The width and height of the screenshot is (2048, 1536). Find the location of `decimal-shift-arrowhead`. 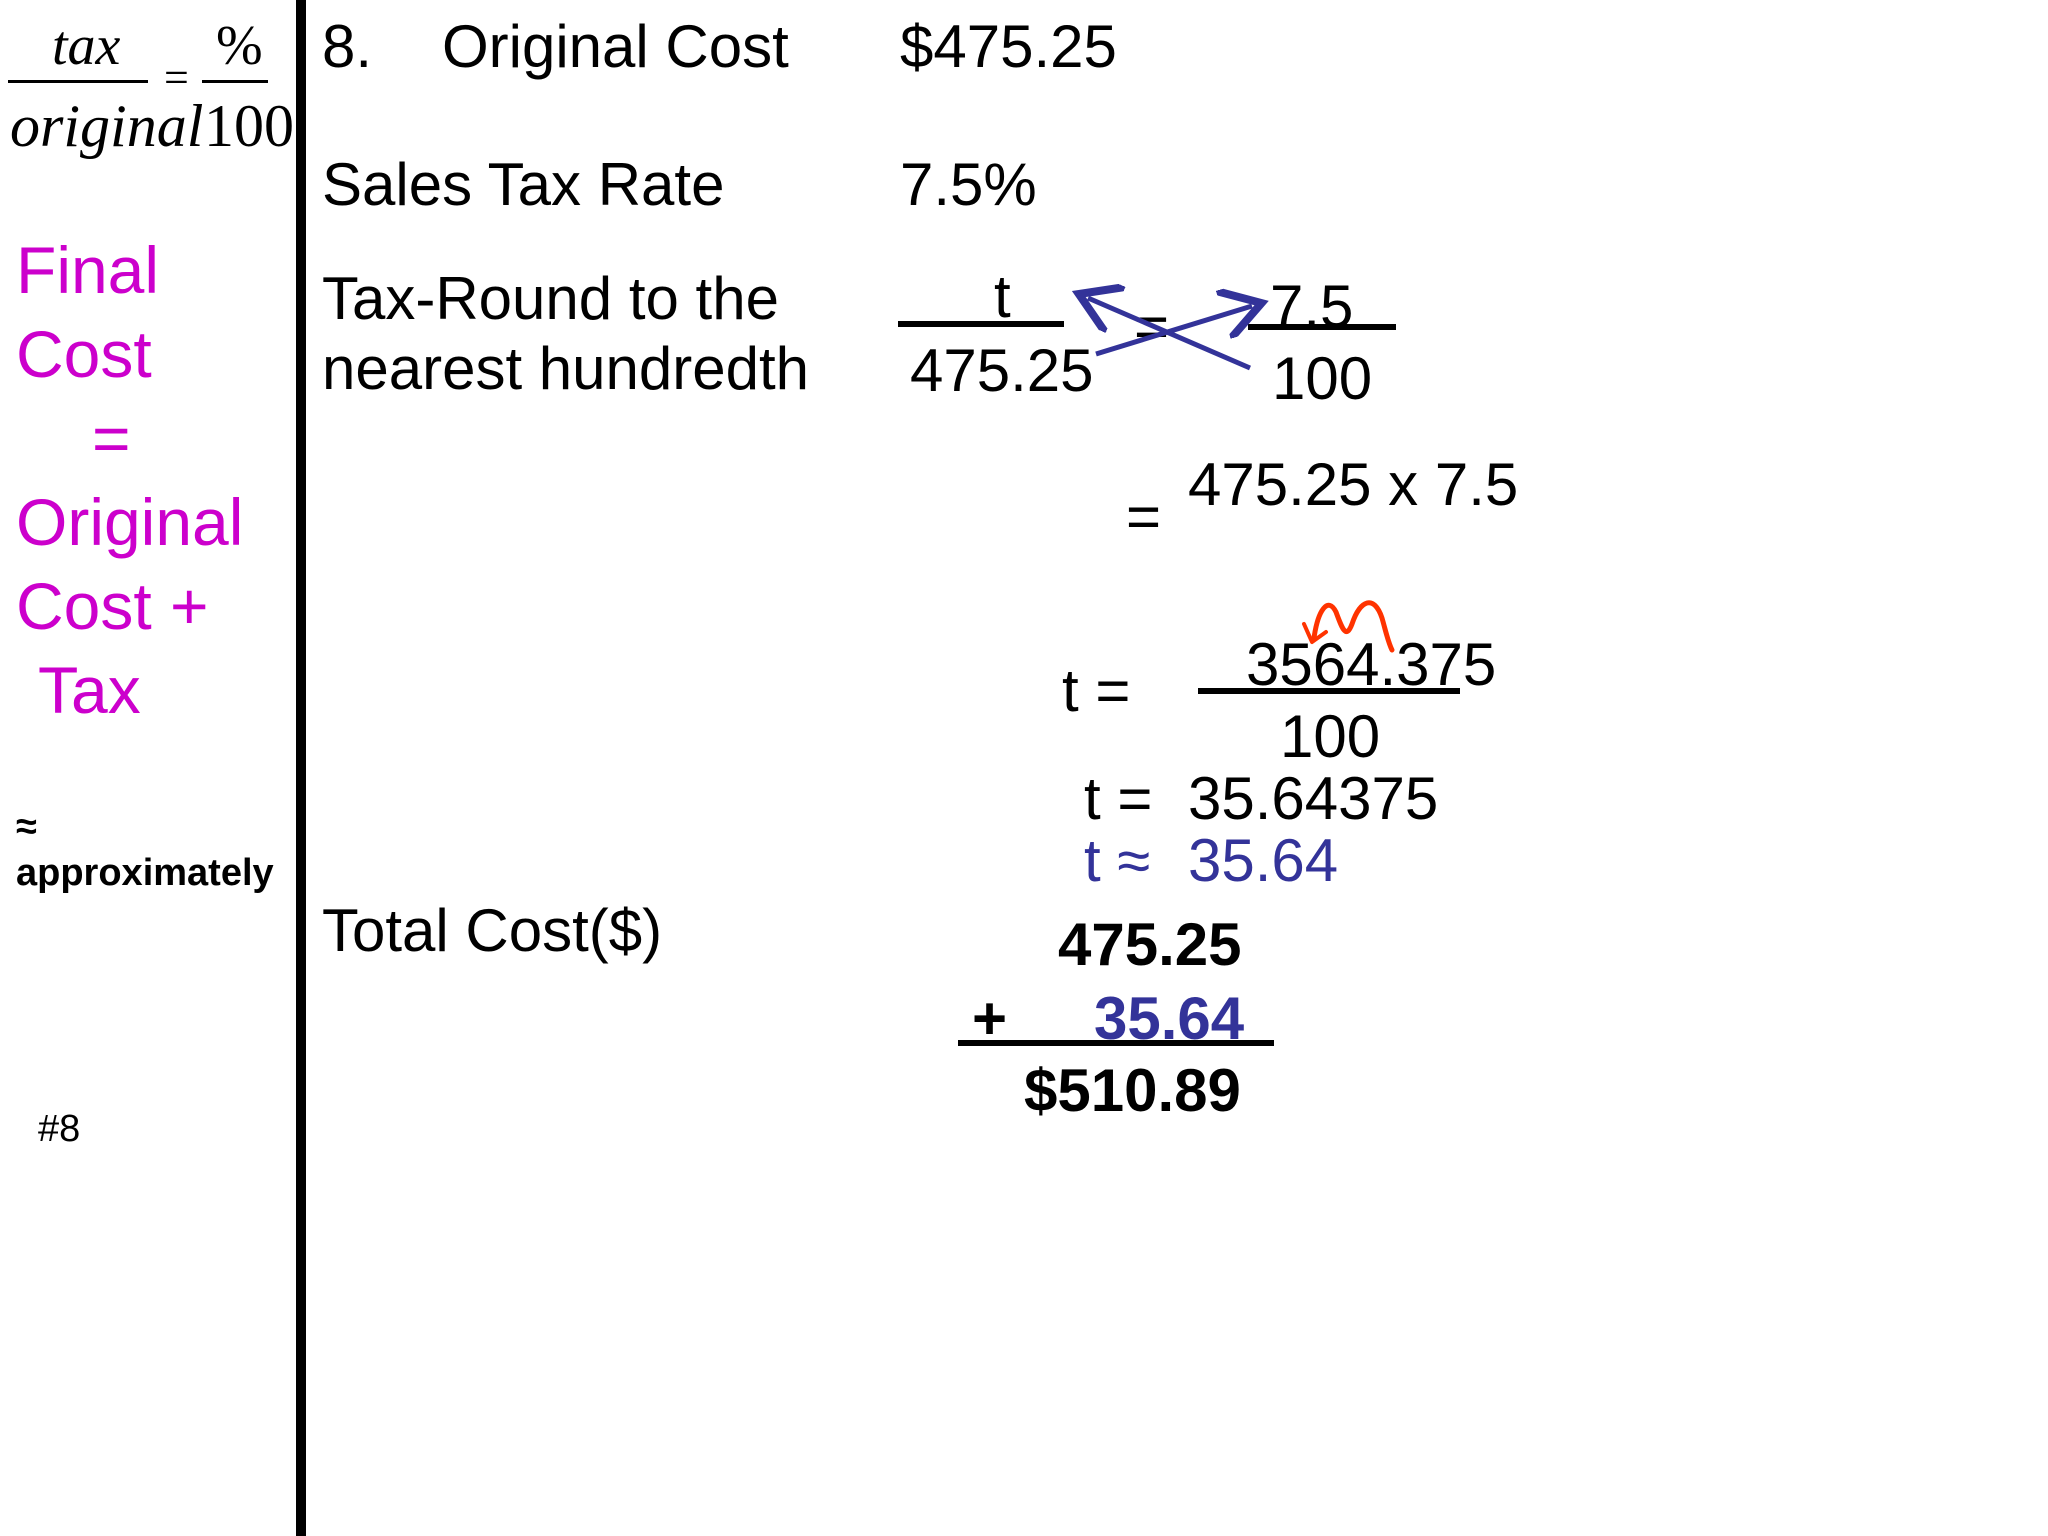

decimal-shift-arrowhead is located at coordinates (1315, 633).